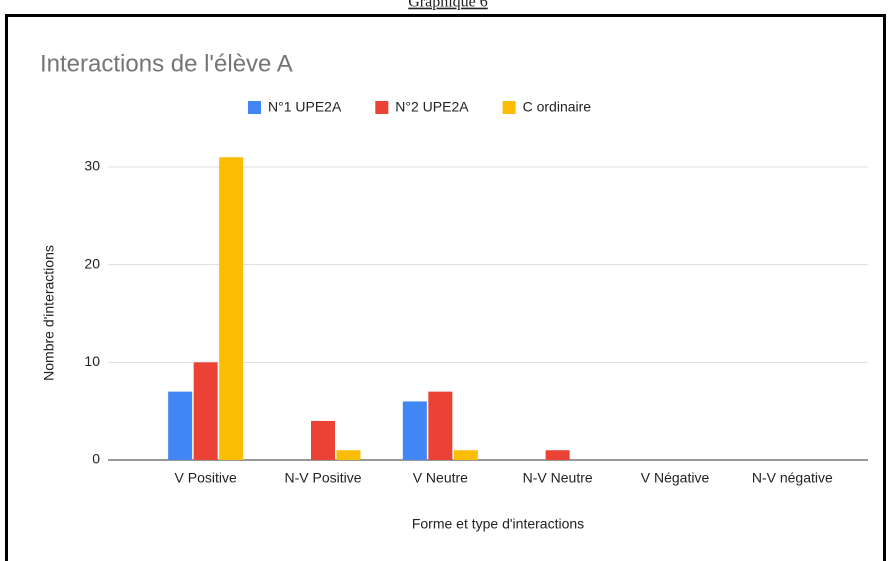  Describe the element at coordinates (92, 166) in the screenshot. I see `y-tick-label: 30` at that location.